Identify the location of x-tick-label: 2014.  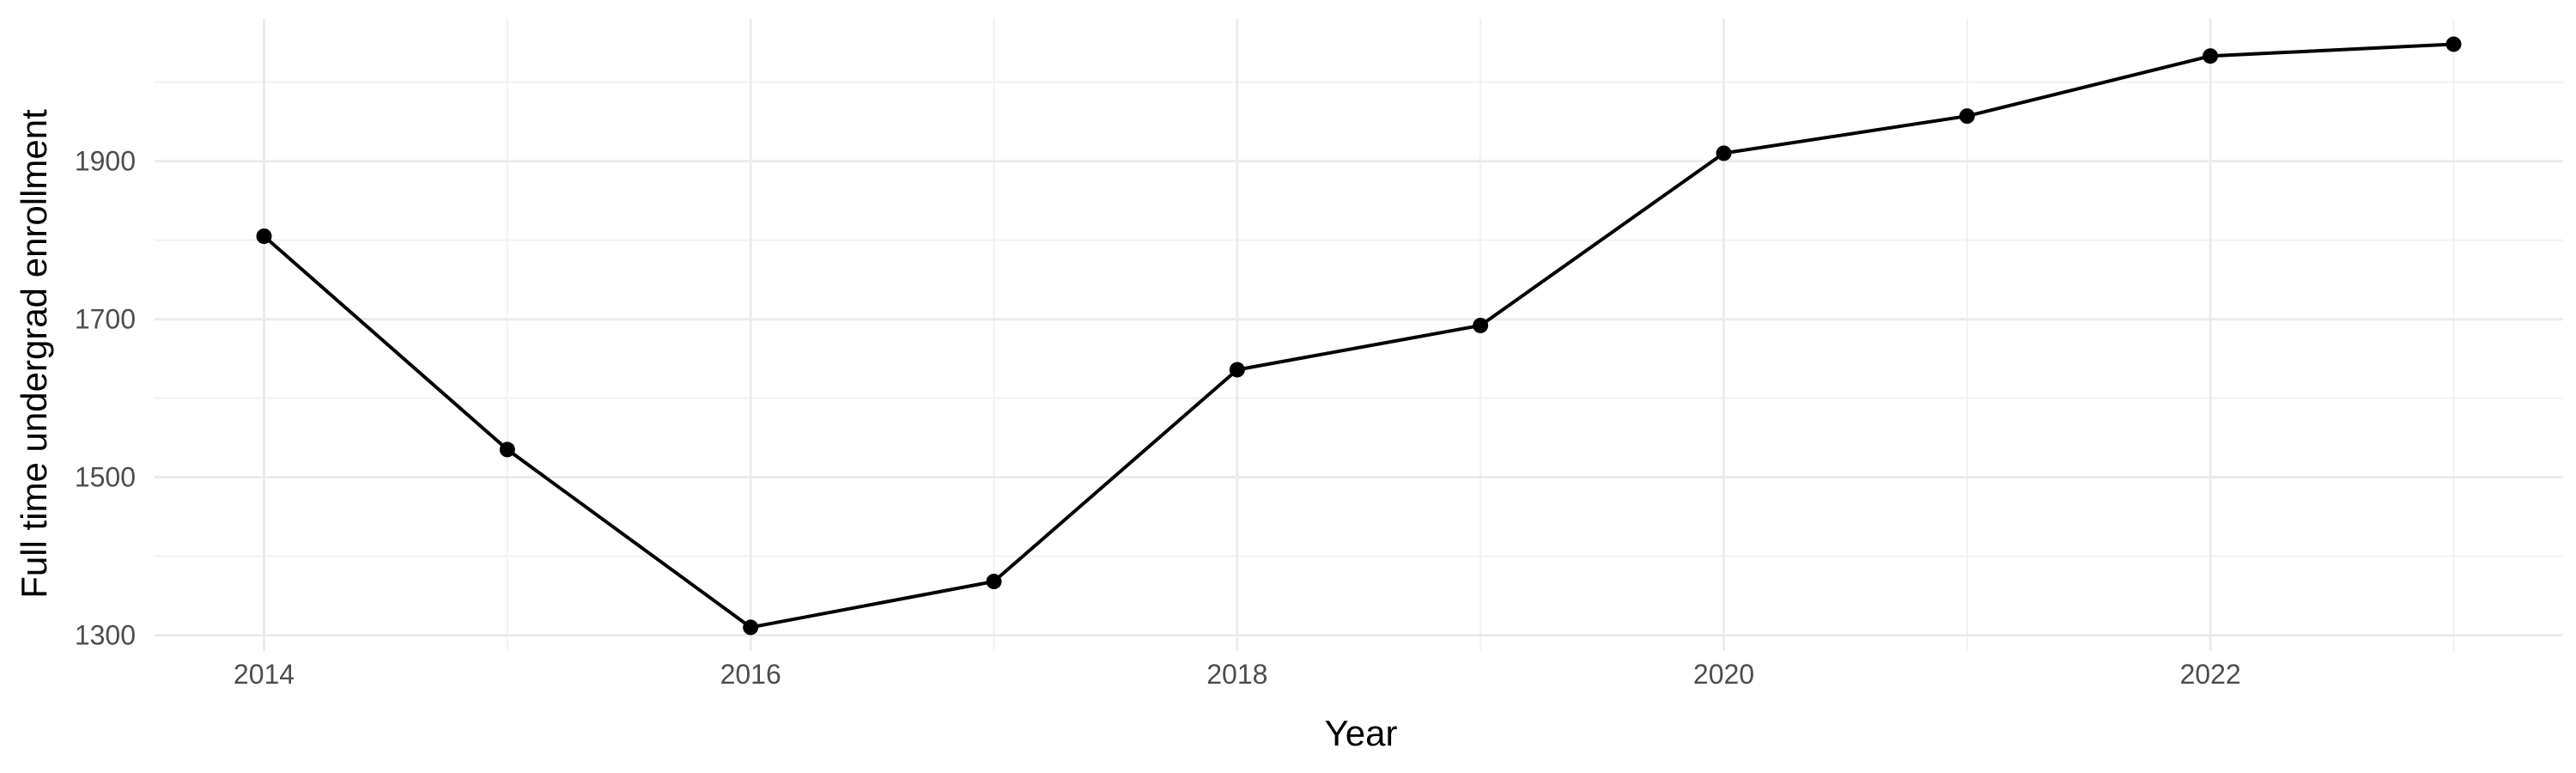
(264, 674).